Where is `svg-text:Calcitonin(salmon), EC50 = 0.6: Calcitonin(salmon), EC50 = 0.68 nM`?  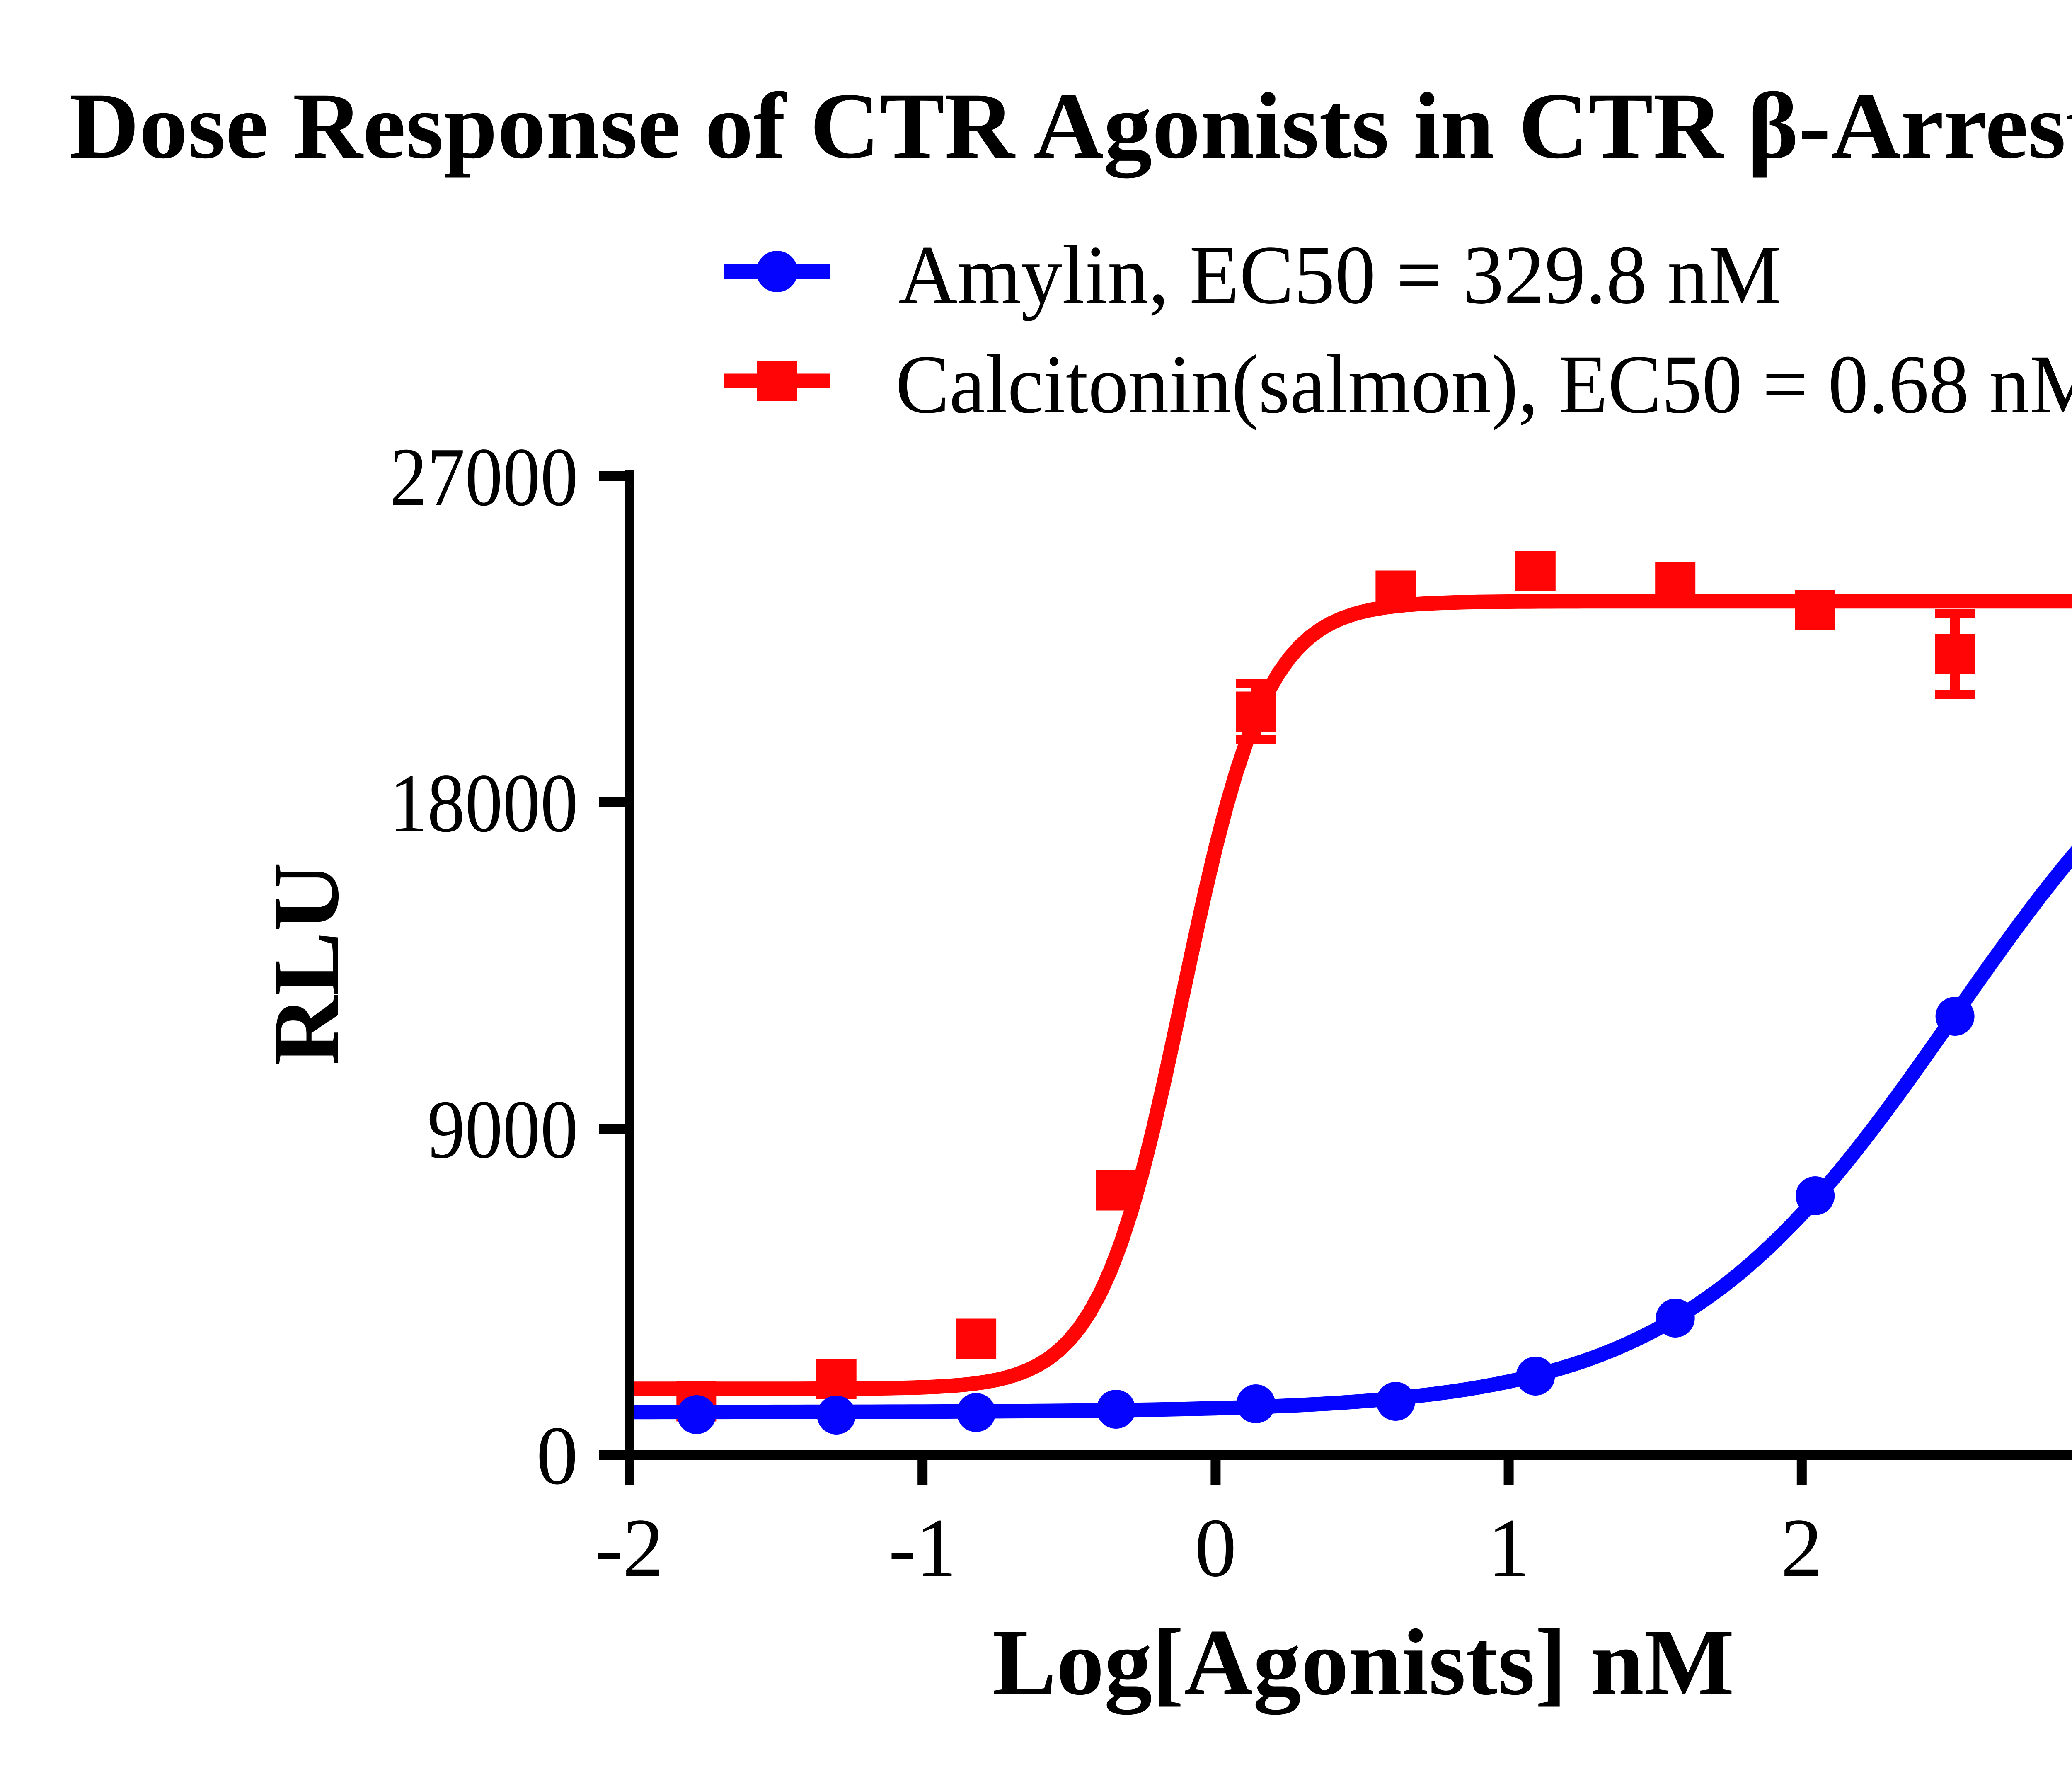
svg-text:Calcitonin(salmon), EC50 = 0.6: Calcitonin(salmon), EC50 = 0.68 nM is located at coordinates (1484, 384).